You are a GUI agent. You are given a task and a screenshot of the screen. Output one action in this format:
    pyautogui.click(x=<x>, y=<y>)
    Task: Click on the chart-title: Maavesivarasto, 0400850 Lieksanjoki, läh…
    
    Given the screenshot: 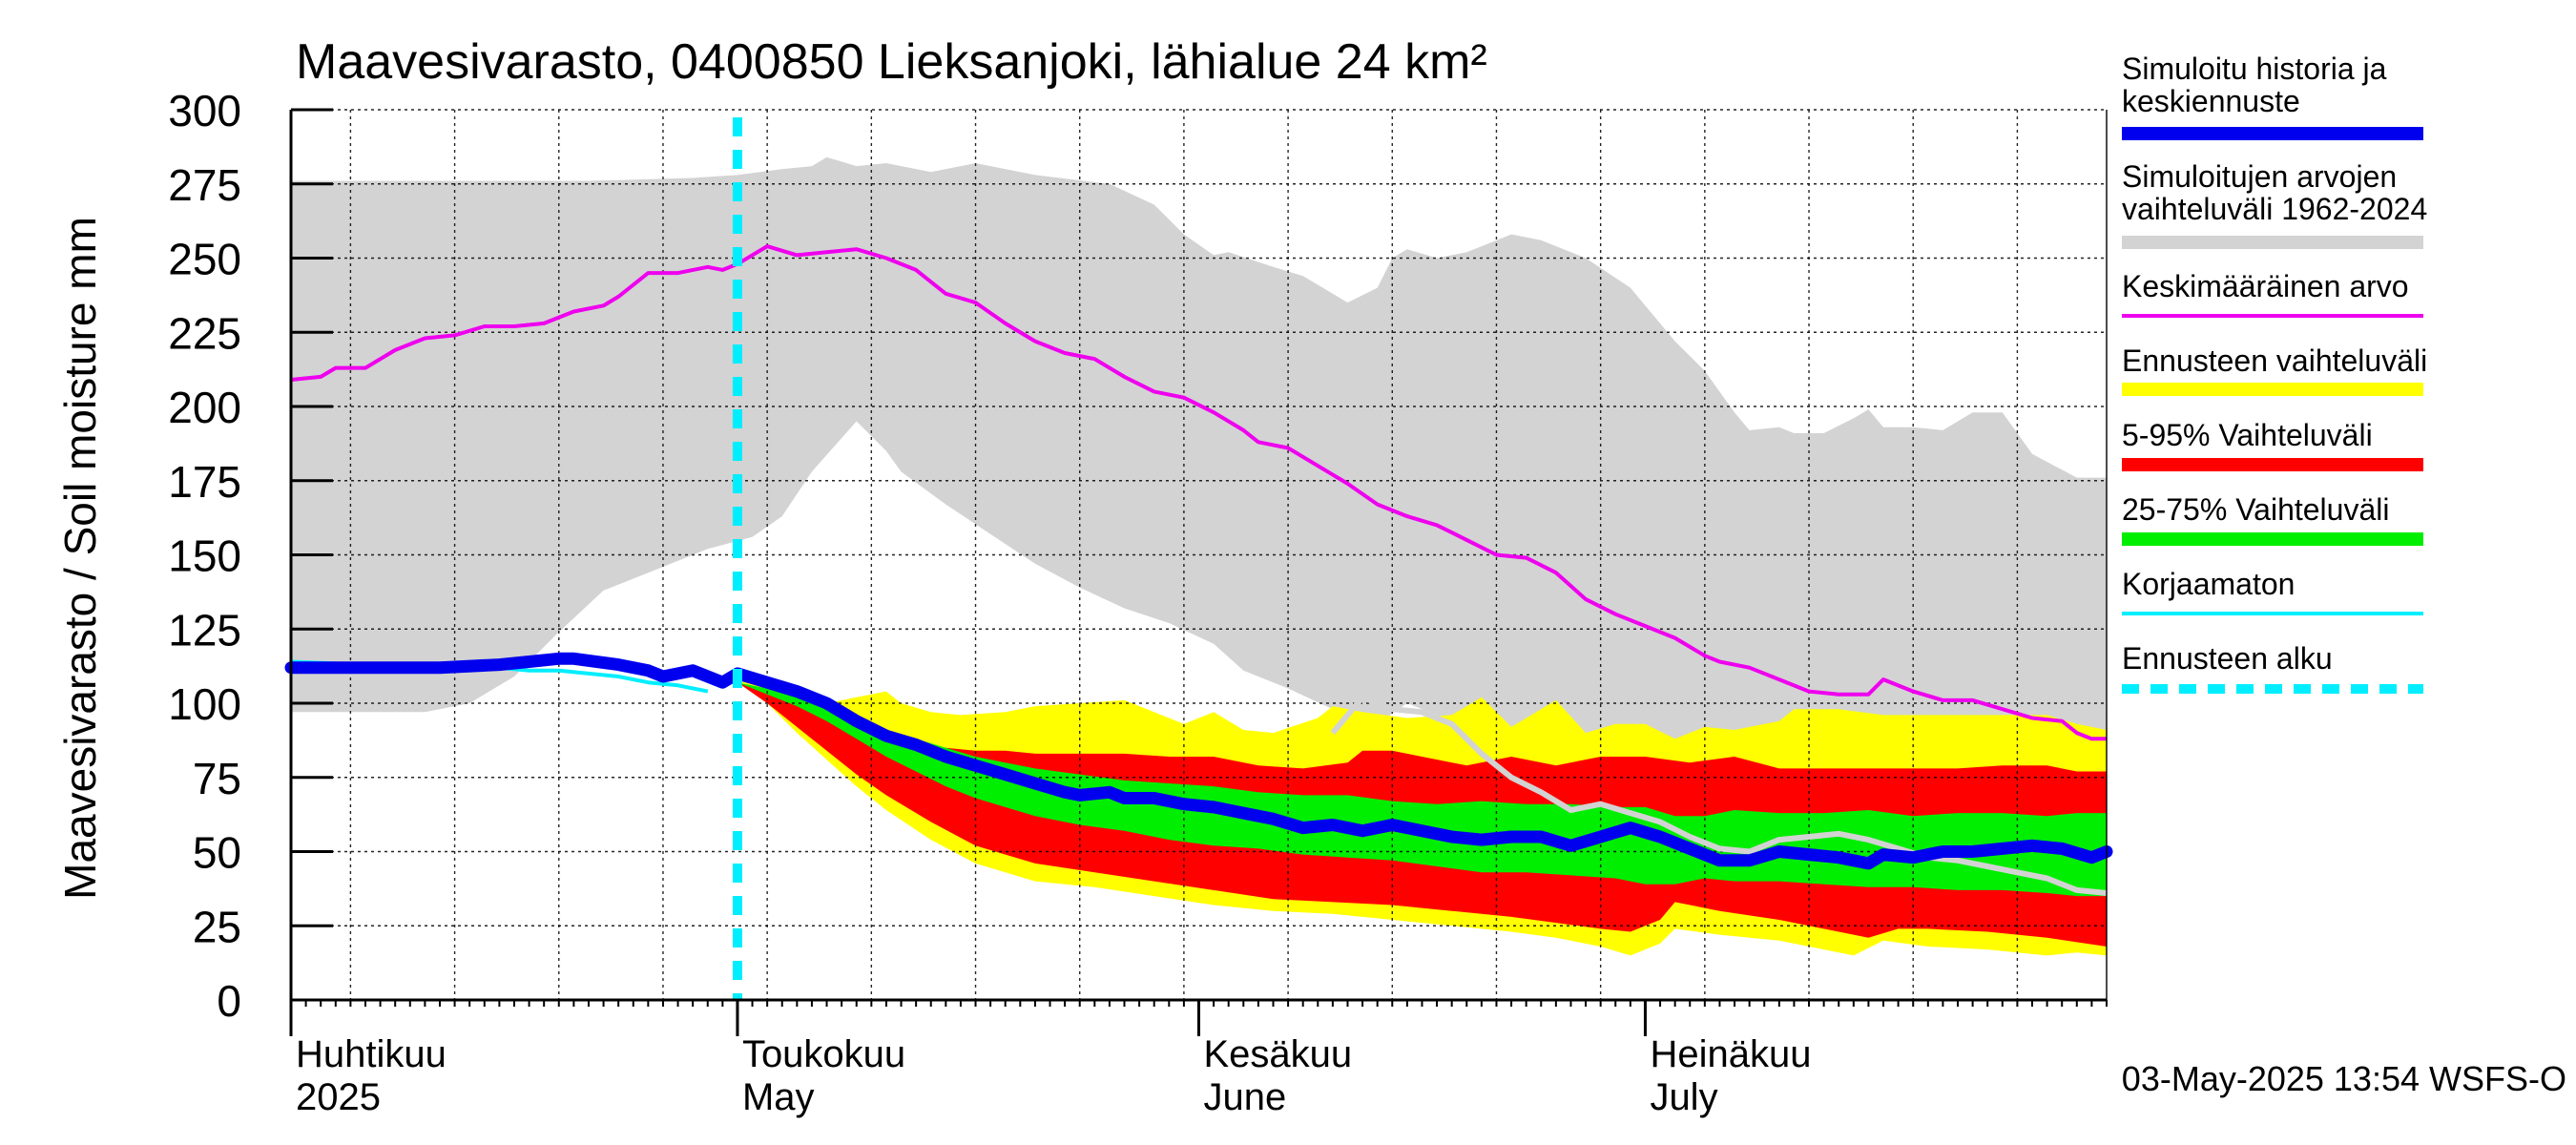 What is the action you would take?
    pyautogui.click(x=891, y=62)
    